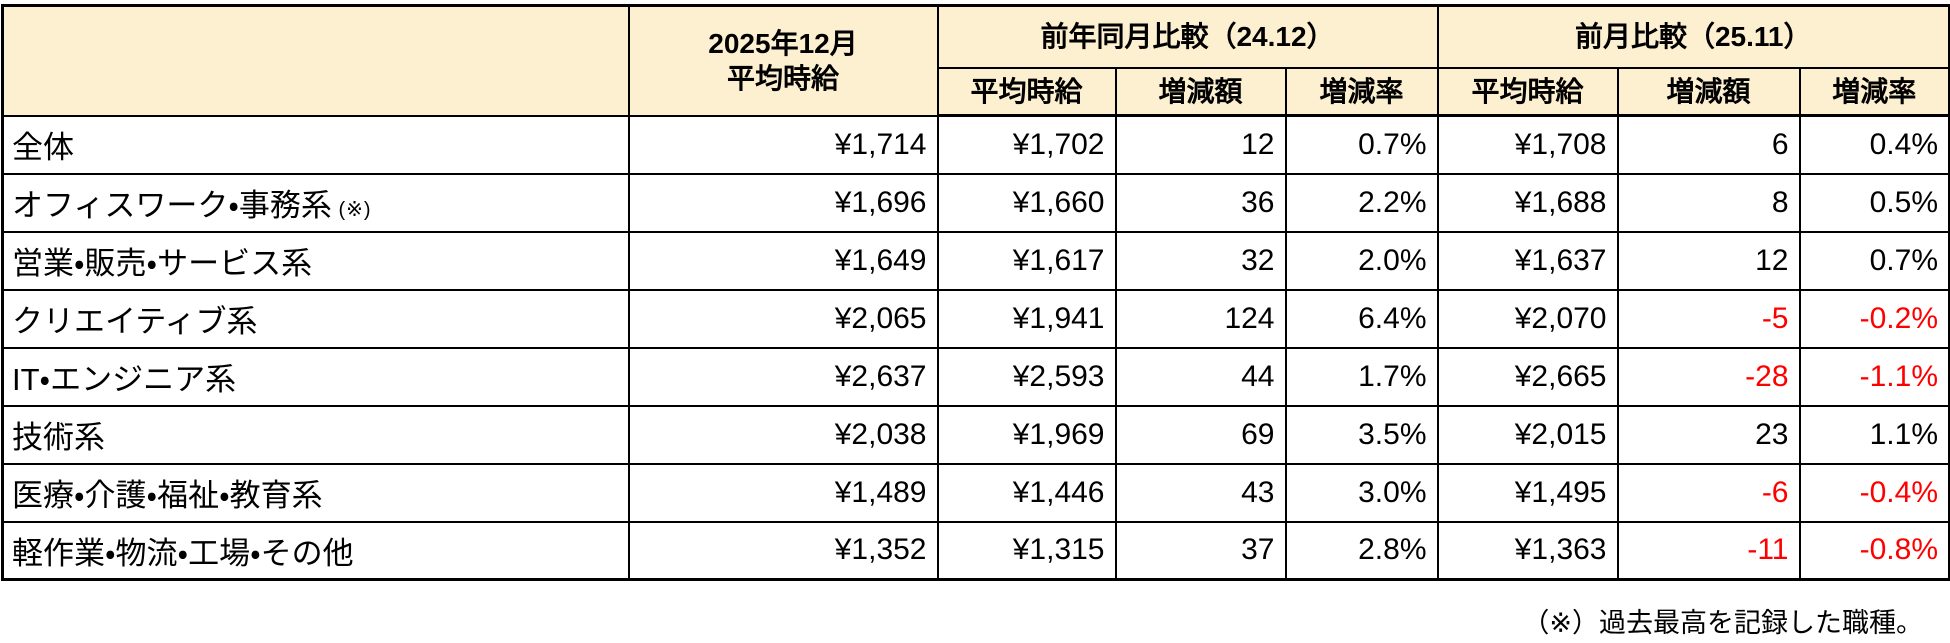 This screenshot has height=643, width=1950. I want to click on row-label: 全体, so click(315, 144).